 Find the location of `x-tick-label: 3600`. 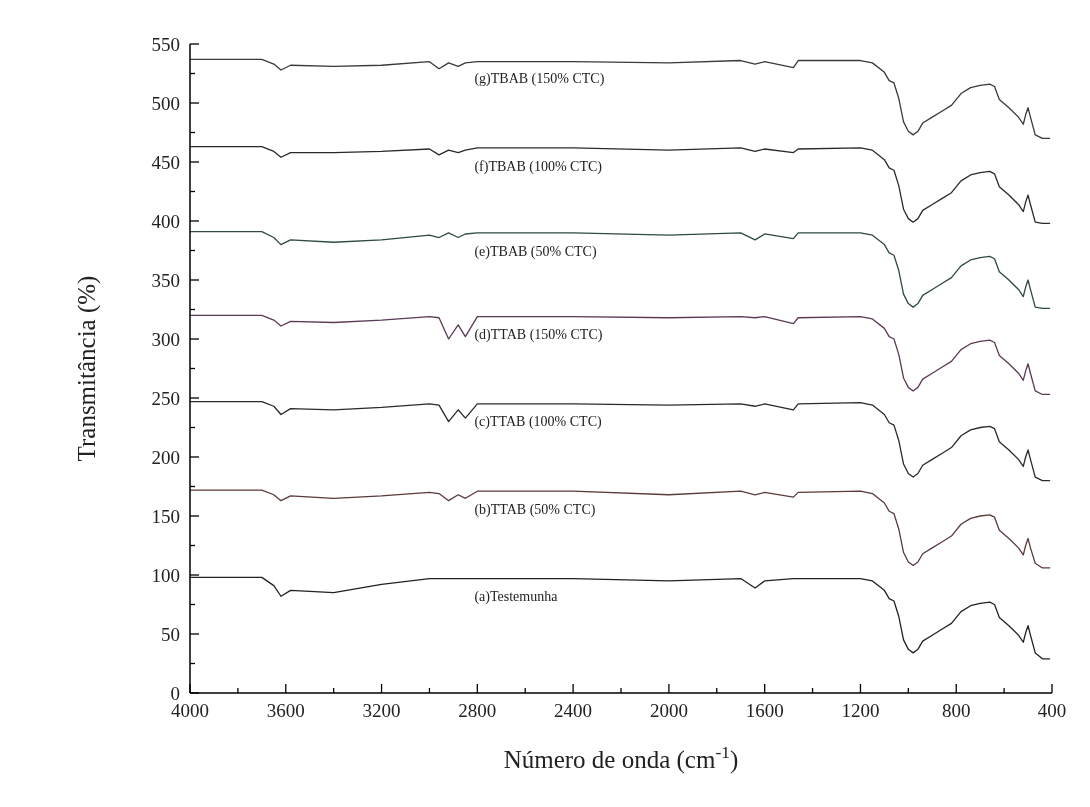

x-tick-label: 3600 is located at coordinates (285, 710).